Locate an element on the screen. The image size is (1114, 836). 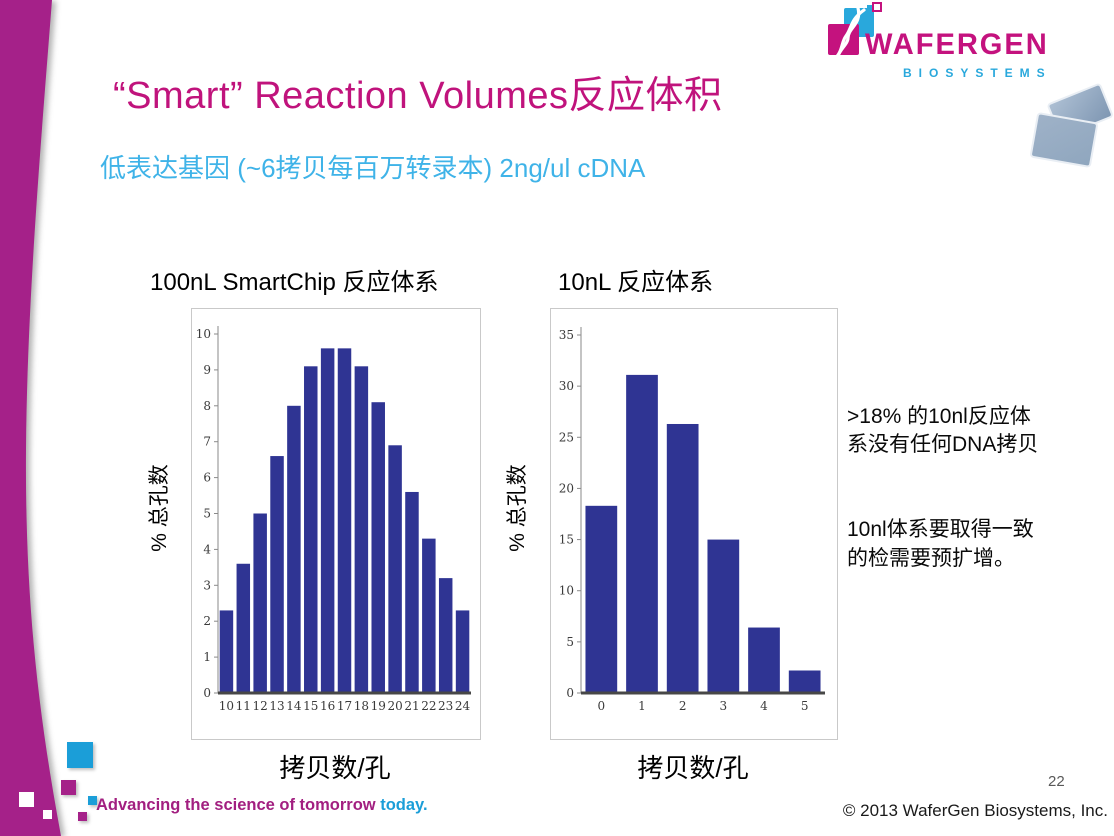
decor-square-magenta-mid is located at coordinates (68, 787).